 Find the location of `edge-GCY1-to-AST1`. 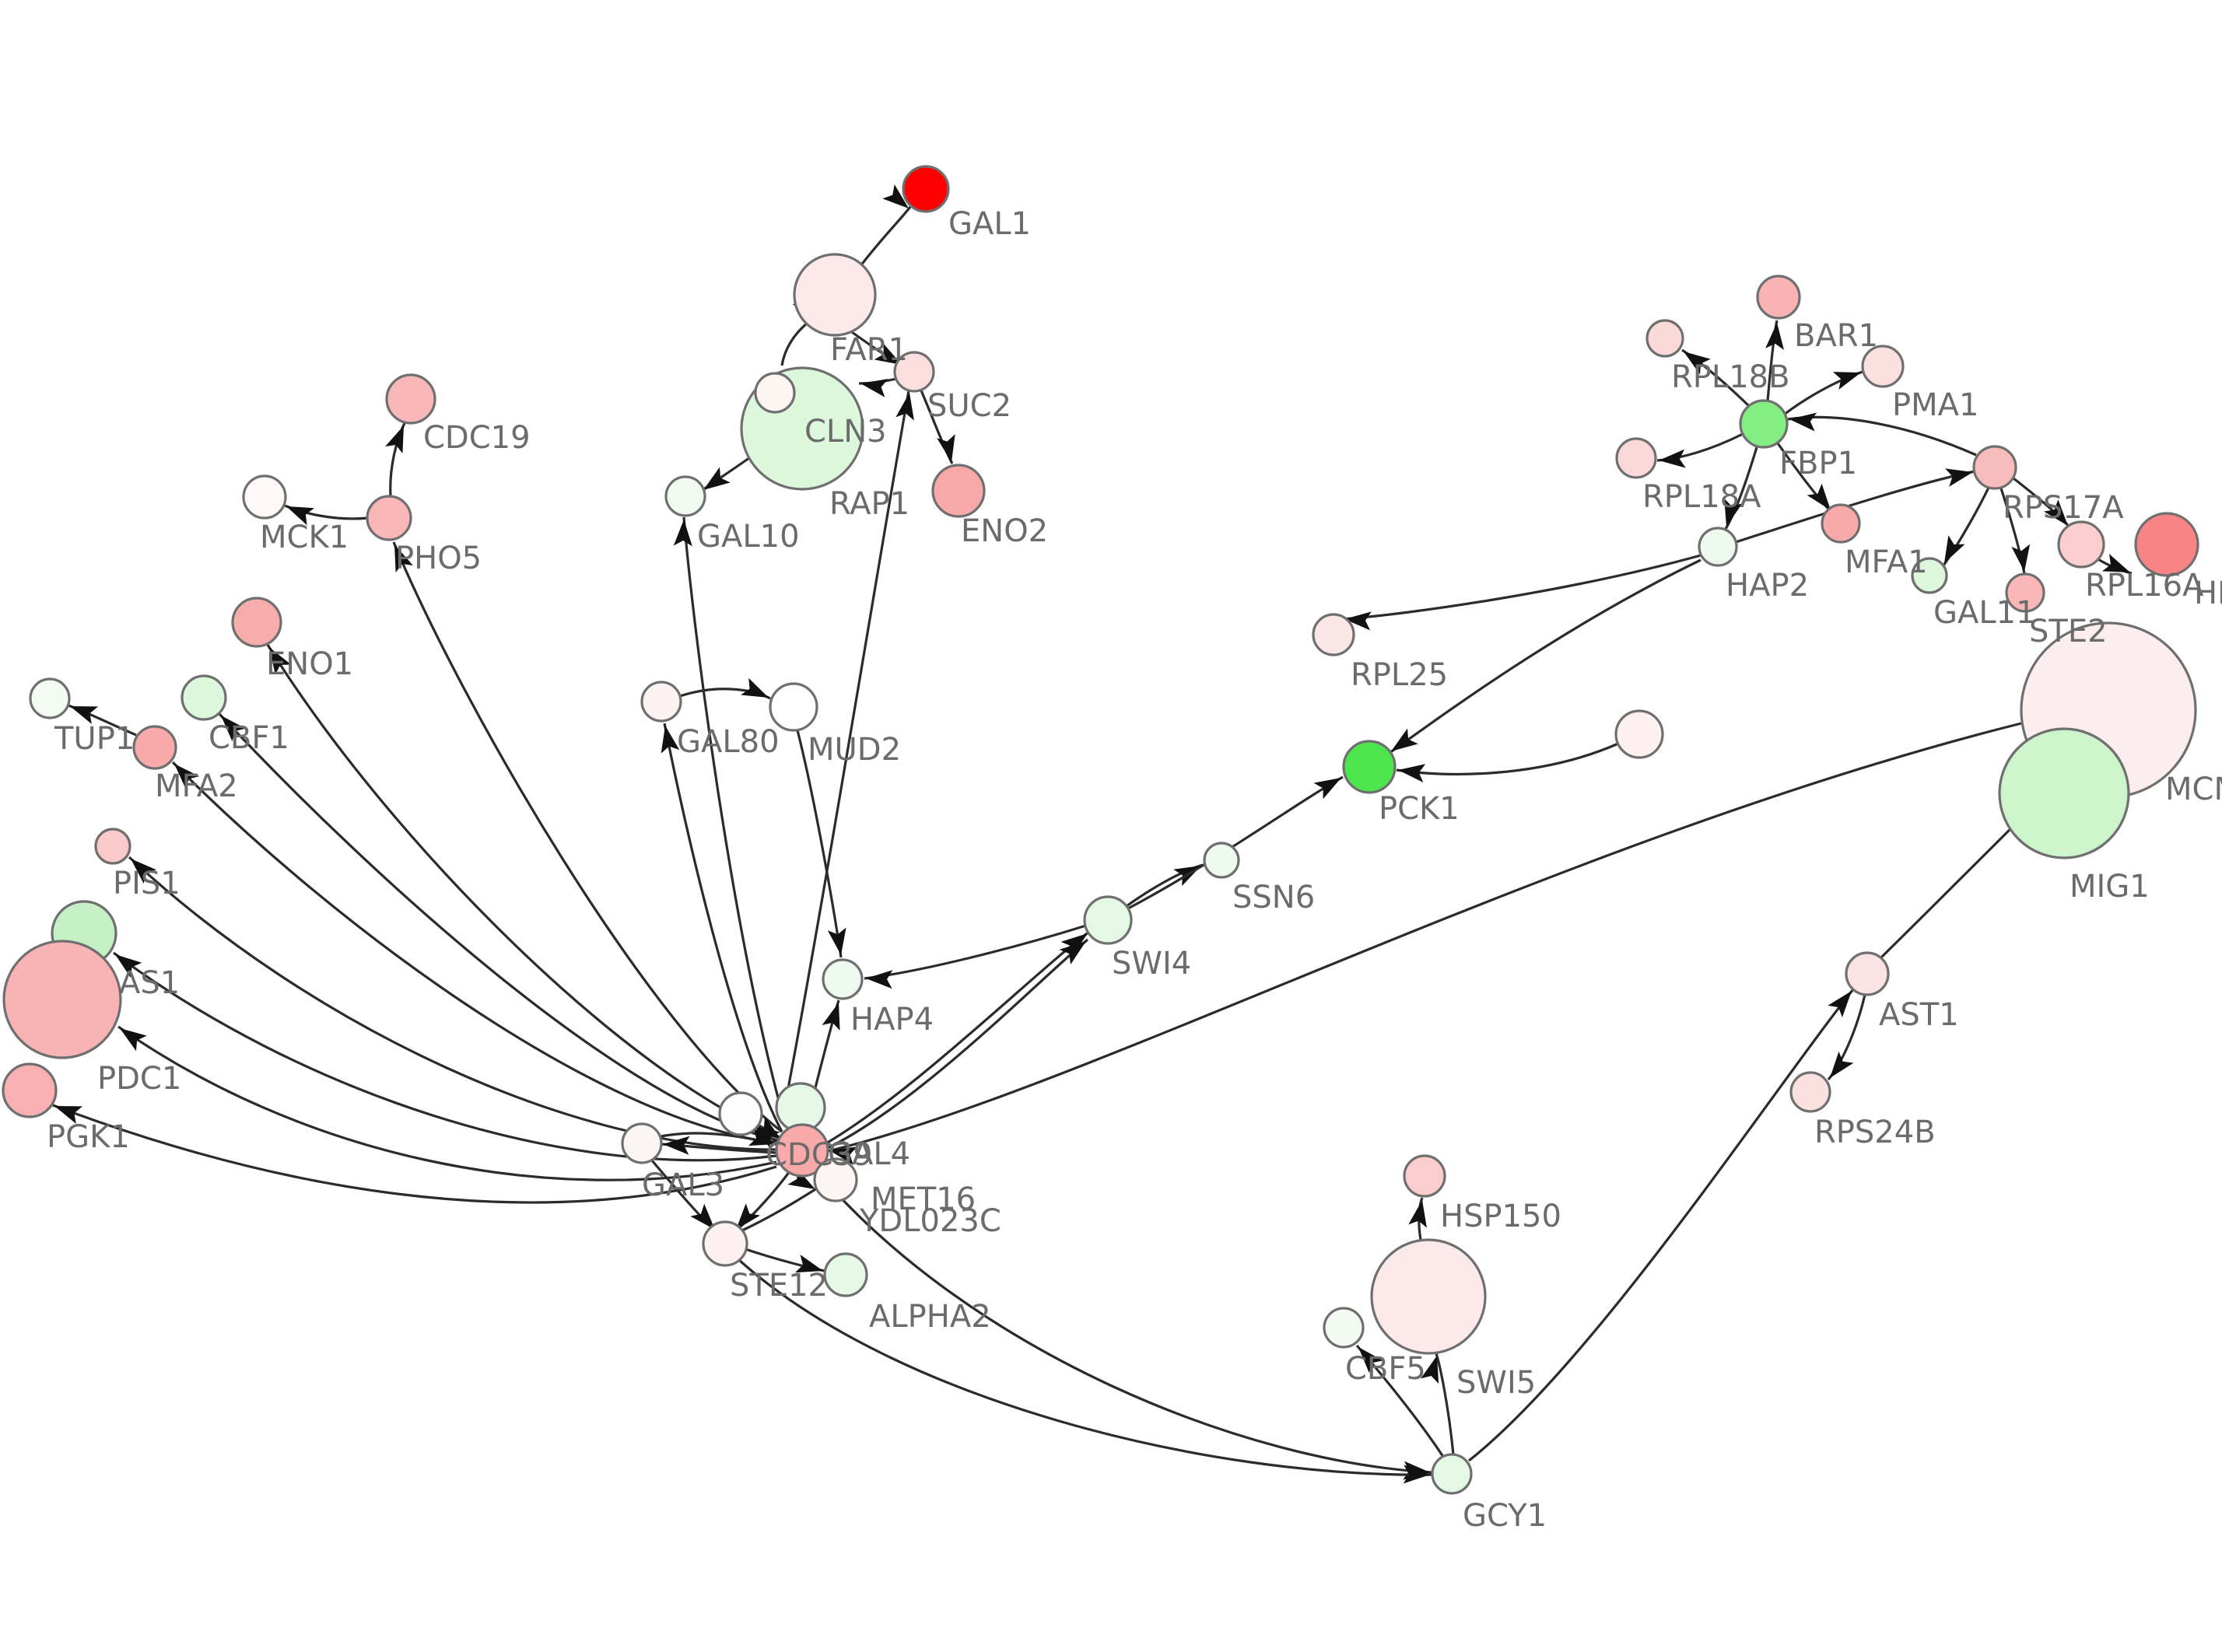

edge-GCY1-to-AST1 is located at coordinates (1661, 1226).